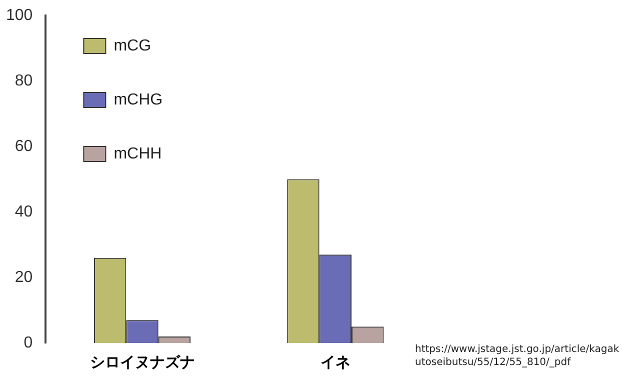 This screenshot has height=383, width=622. What do you see at coordinates (142, 363) in the screenshot?
I see `x-tick-label: シロイヌナズナ` at bounding box center [142, 363].